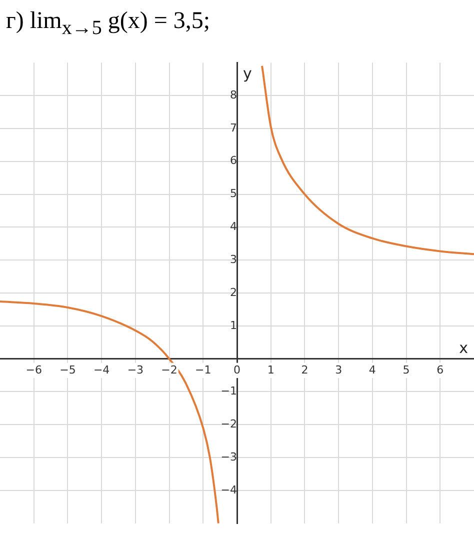 Image resolution: width=474 pixels, height=536 pixels. What do you see at coordinates (270, 369) in the screenshot?
I see `x-tick-label: 1` at bounding box center [270, 369].